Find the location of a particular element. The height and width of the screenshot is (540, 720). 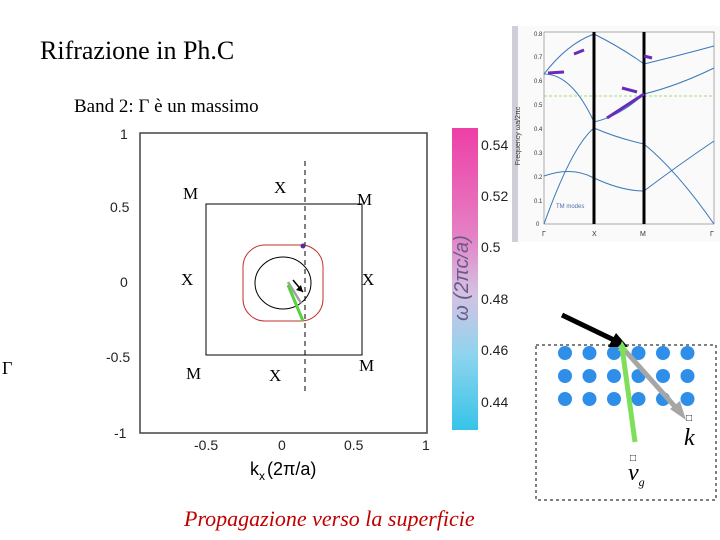

x-tick-neg0.5: -0.5 is located at coordinates (206, 445).